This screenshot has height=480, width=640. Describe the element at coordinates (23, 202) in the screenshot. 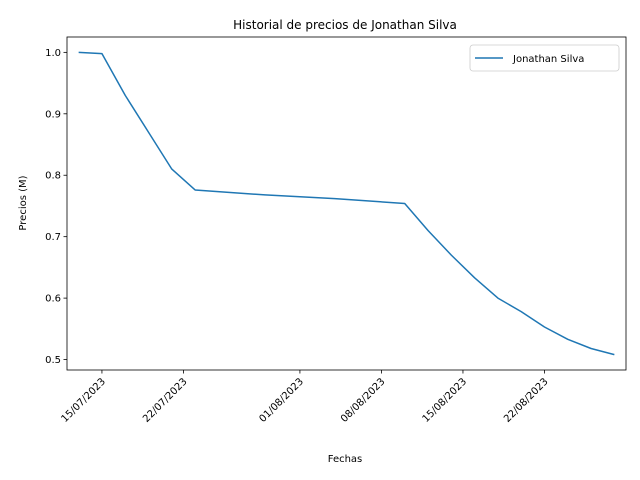

I see `y-axis-label: Precios (M)` at that location.